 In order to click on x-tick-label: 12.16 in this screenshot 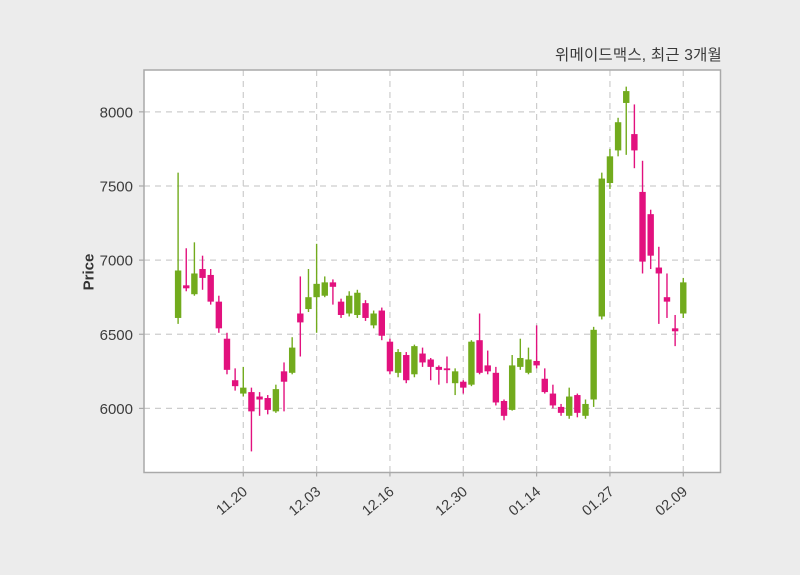, I will do `click(378, 502)`.